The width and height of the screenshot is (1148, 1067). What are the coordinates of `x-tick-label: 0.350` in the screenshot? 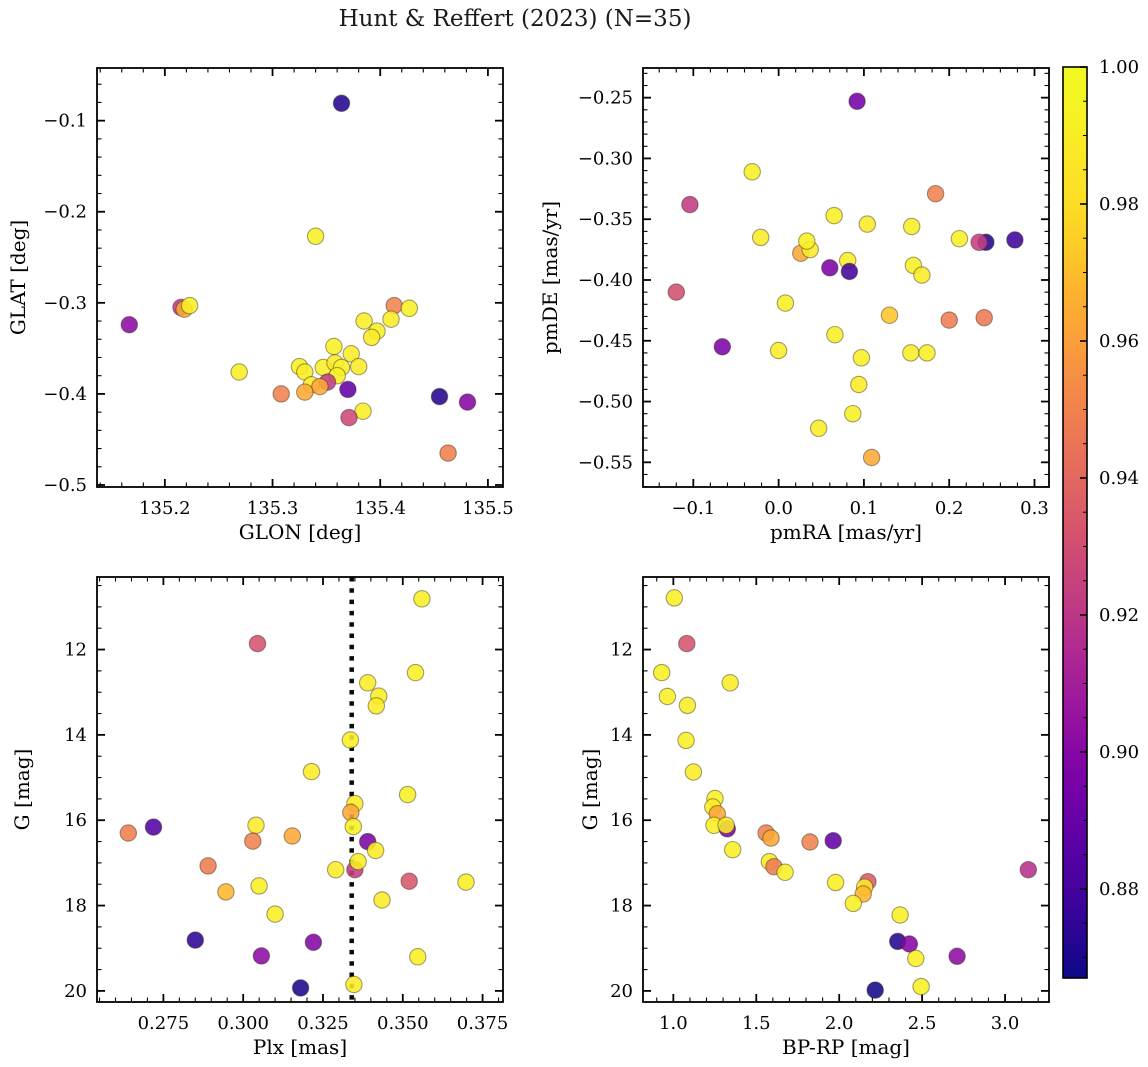 It's located at (403, 1023).